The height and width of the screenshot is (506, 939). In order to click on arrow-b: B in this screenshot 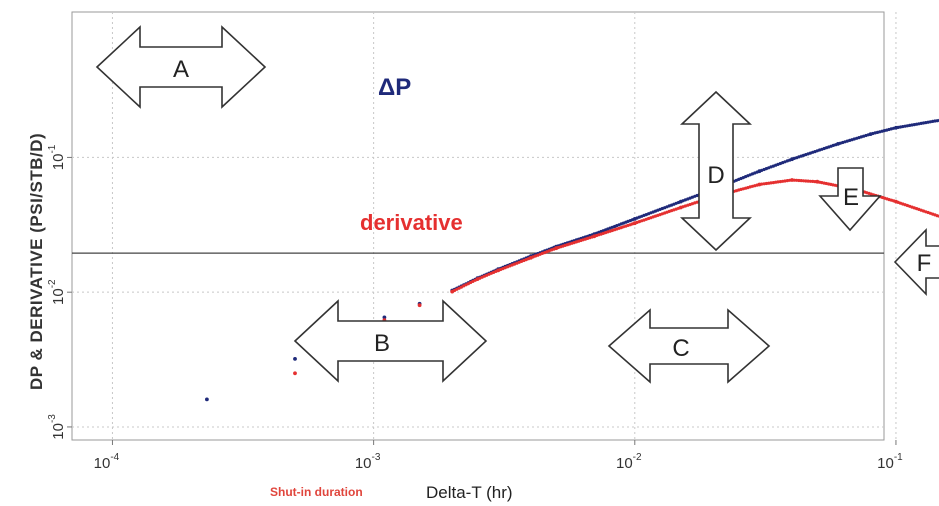, I will do `click(390, 341)`.